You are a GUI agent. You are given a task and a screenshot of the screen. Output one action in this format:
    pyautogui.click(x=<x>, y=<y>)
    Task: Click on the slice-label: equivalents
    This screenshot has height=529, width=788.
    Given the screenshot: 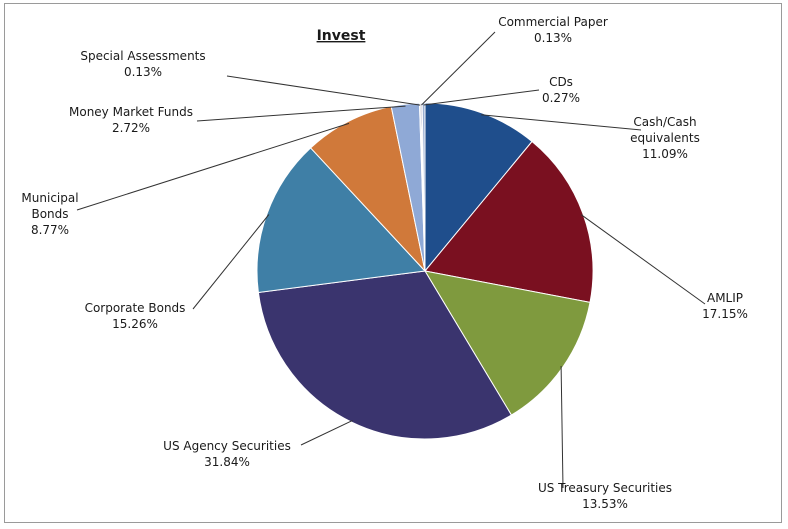 What is the action you would take?
    pyautogui.click(x=665, y=138)
    